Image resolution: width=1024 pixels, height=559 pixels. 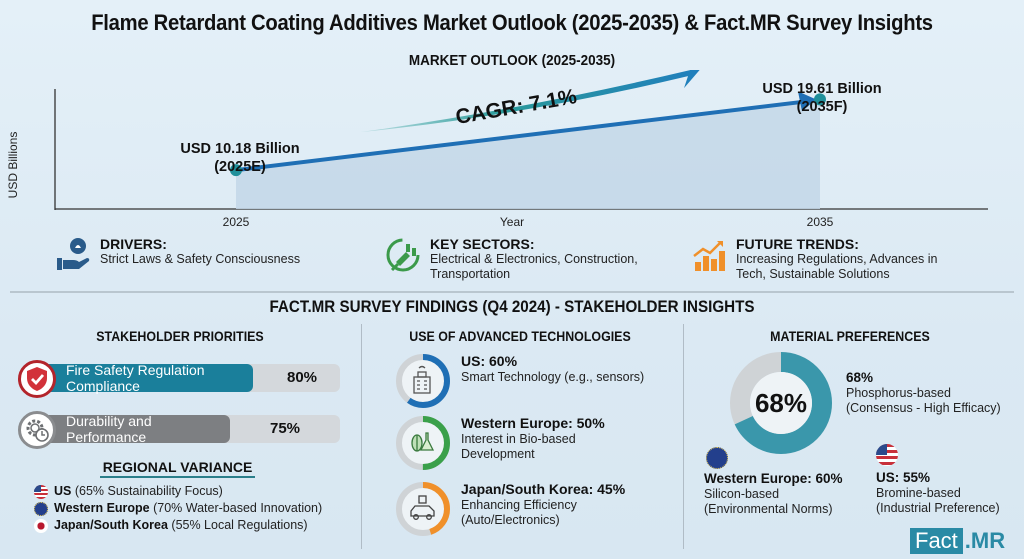 I want to click on bar-label: Durability and Performance, so click(x=109, y=429).